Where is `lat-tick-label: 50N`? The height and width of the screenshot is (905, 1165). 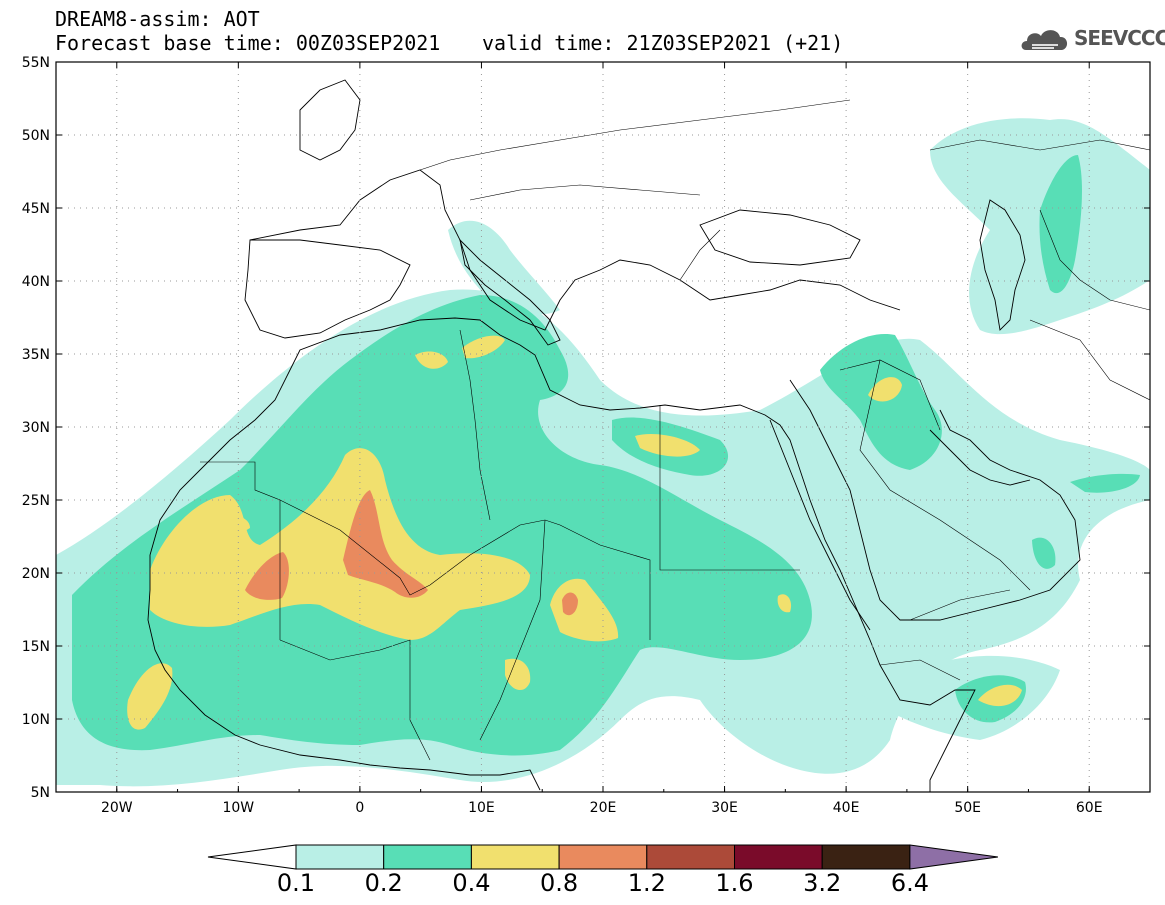
lat-tick-label: 50N is located at coordinates (36, 136).